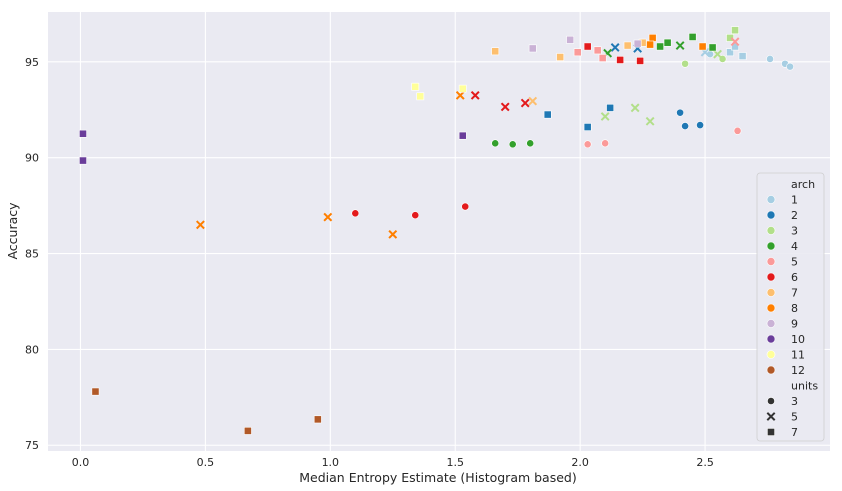 This screenshot has width=842, height=491. Describe the element at coordinates (393, 462) in the screenshot. I see `x-tick-labels: 0.0 0.5 1.0 1.5 2.0 2.5` at that location.